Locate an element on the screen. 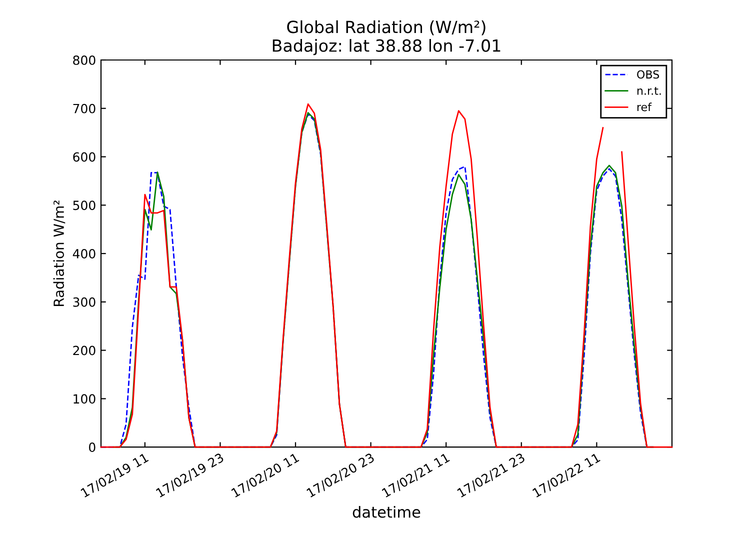 This screenshot has height=554, width=734. y-tick-label: 100 is located at coordinates (85, 399).